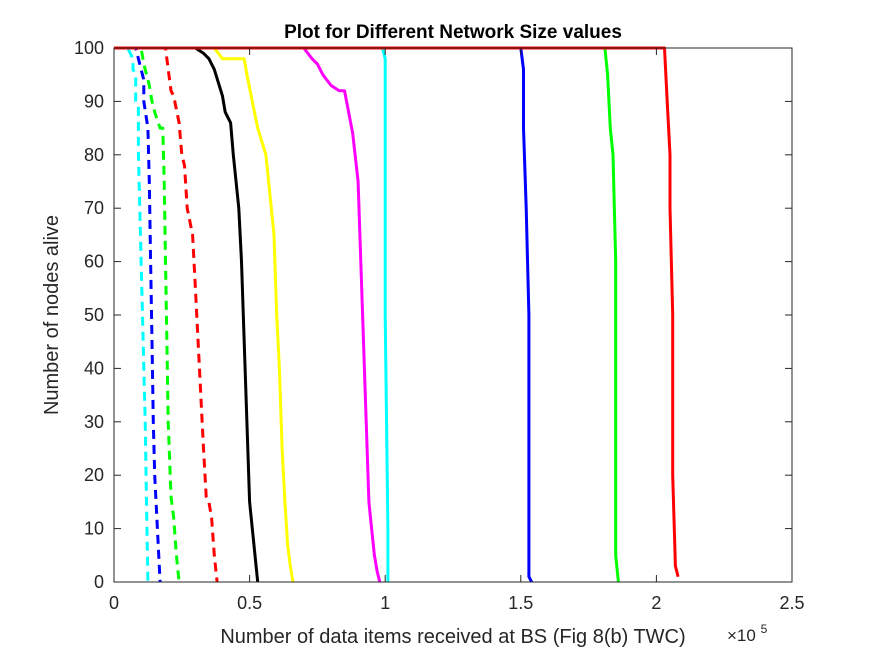  I want to click on y-tick-label: 20, so click(94, 475).